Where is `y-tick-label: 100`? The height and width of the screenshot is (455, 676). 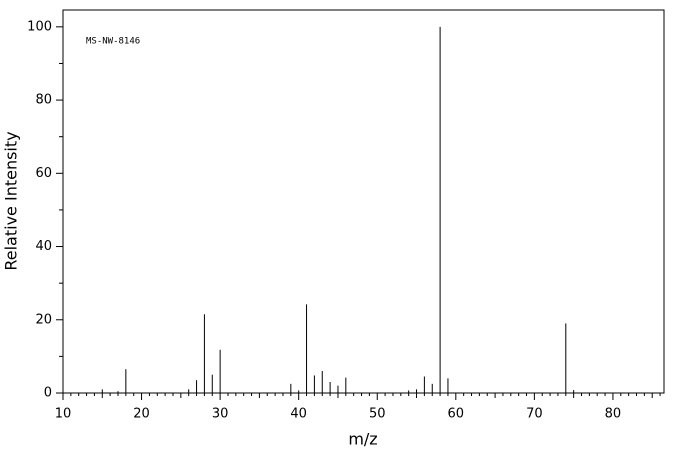
y-tick-label: 100 is located at coordinates (39, 26).